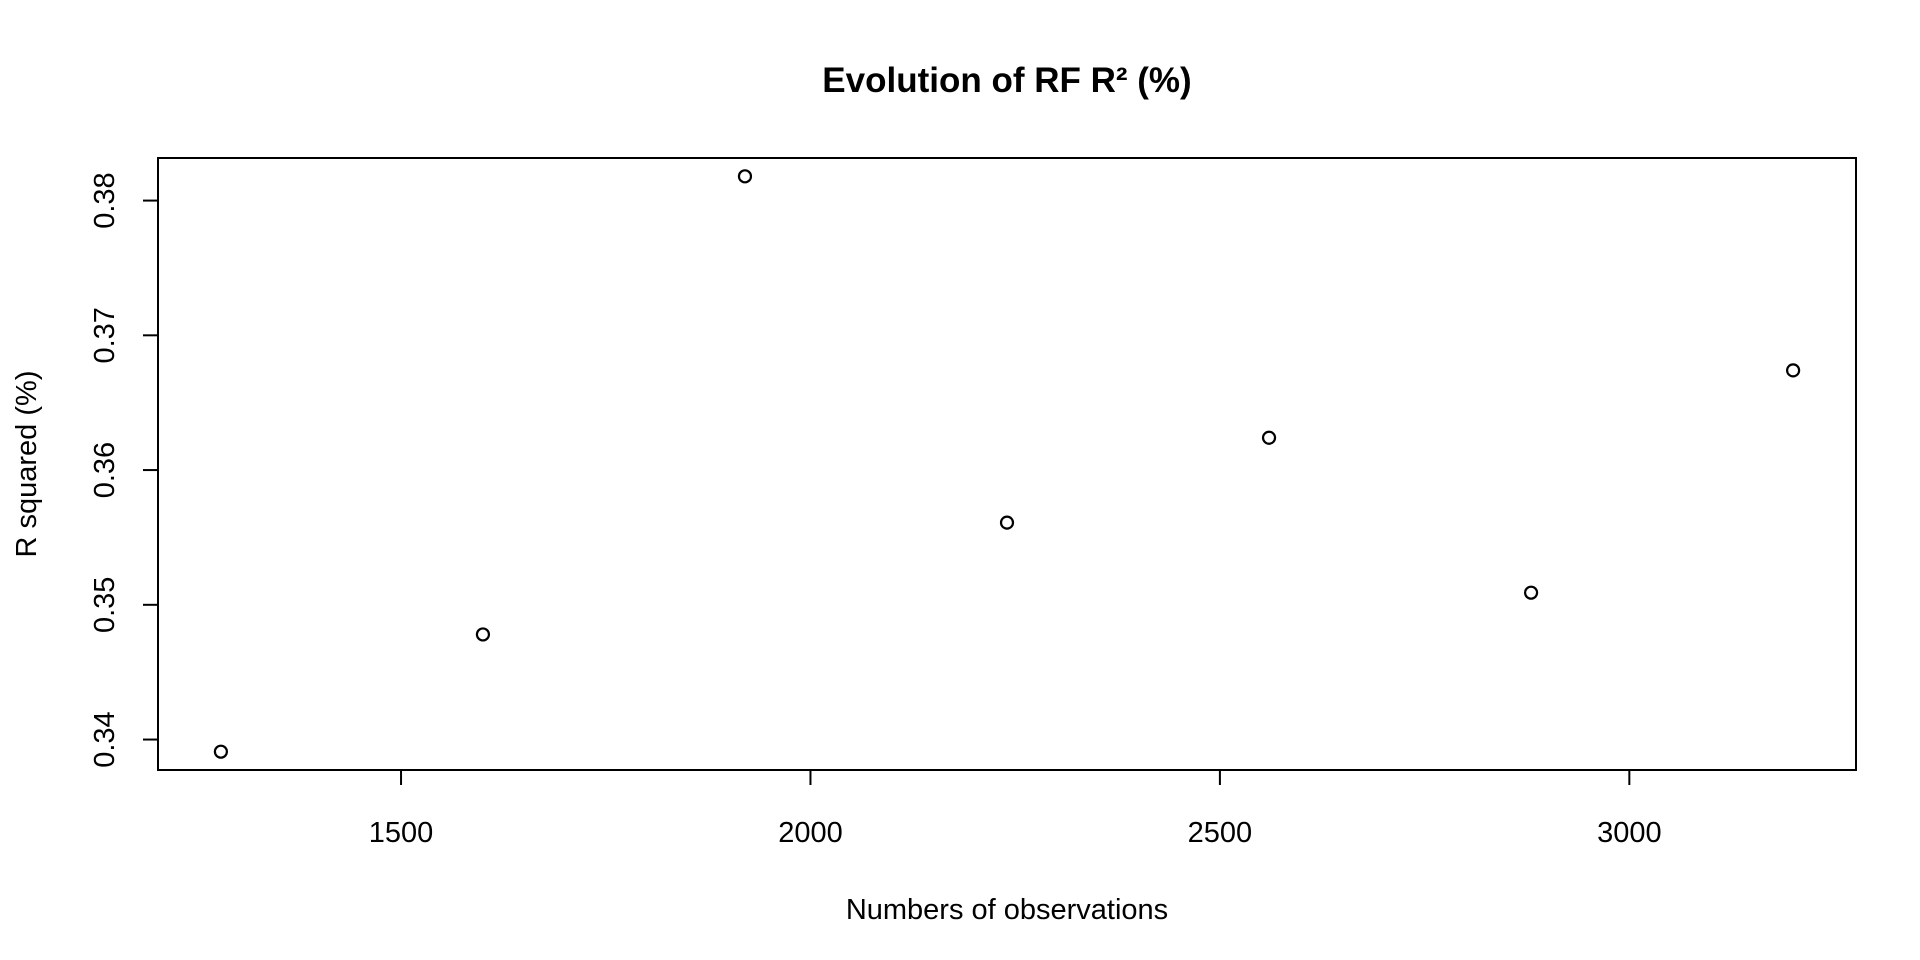 This screenshot has width=1920, height=960. Describe the element at coordinates (27, 464) in the screenshot. I see `y-axis-label: R squared (%)` at that location.